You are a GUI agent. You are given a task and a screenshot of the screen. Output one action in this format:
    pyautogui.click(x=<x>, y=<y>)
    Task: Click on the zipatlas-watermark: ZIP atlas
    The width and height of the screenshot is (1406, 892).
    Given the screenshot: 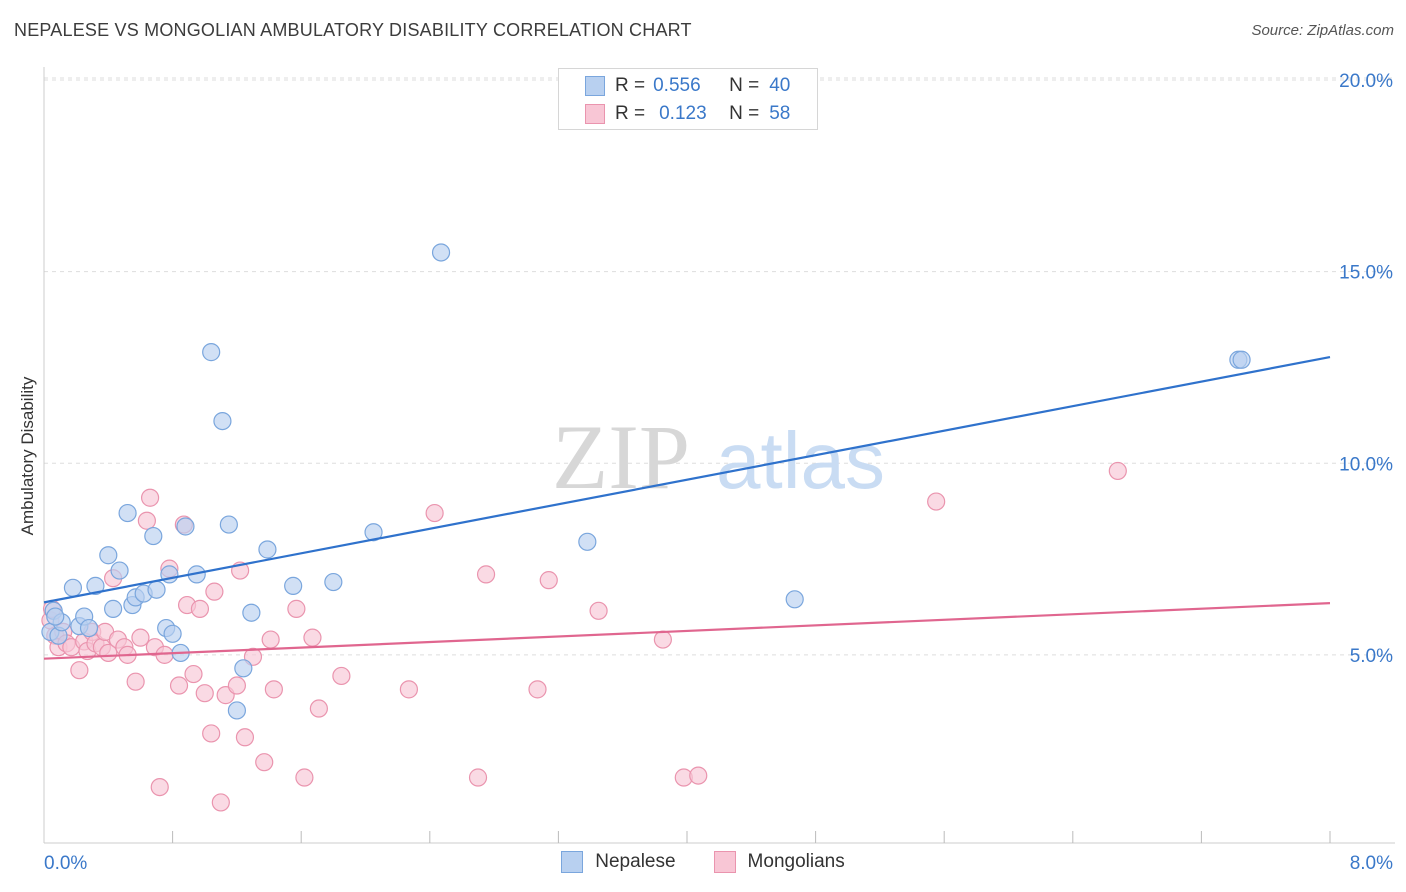 What is the action you would take?
    pyautogui.click(x=718, y=457)
    